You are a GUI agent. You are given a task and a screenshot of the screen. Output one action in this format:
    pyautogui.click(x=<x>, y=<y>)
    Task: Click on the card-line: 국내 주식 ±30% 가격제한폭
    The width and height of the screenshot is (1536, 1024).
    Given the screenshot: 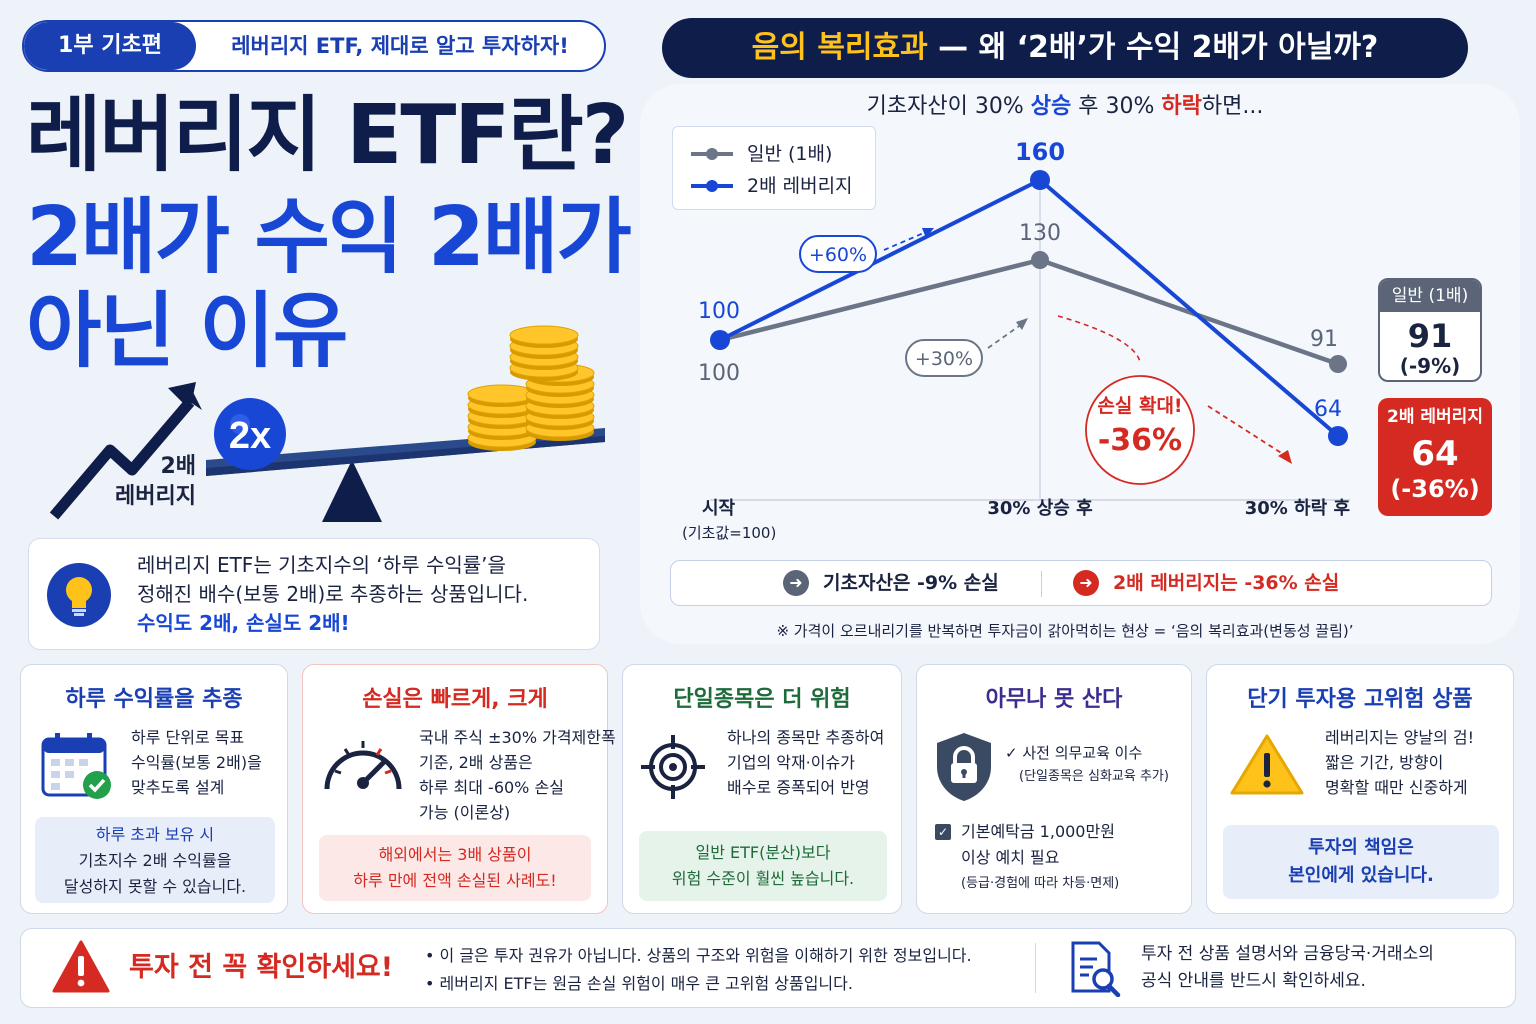 What is the action you would take?
    pyautogui.click(x=517, y=737)
    